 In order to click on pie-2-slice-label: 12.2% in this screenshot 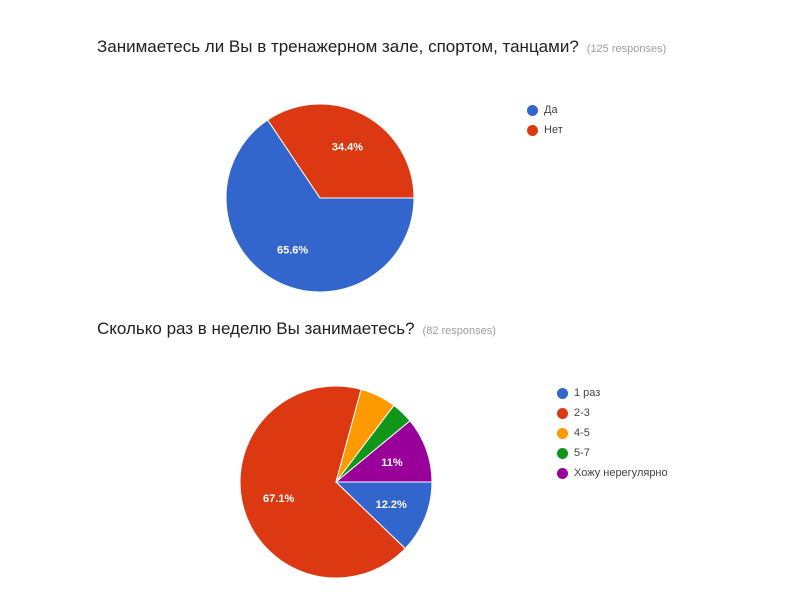, I will do `click(391, 505)`.